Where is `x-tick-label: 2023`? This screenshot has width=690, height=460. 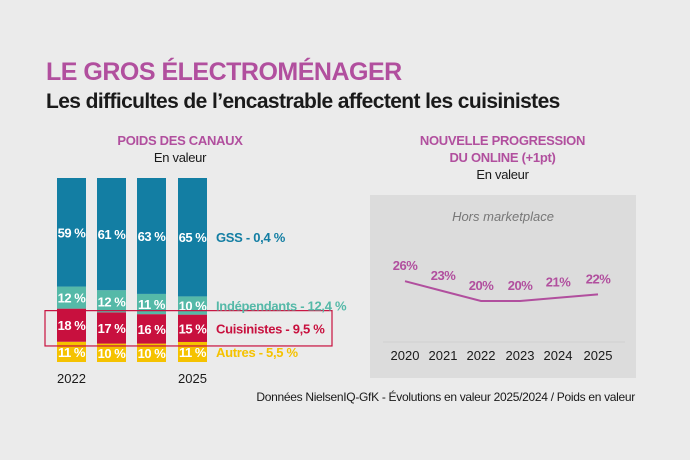 x-tick-label: 2023 is located at coordinates (520, 355).